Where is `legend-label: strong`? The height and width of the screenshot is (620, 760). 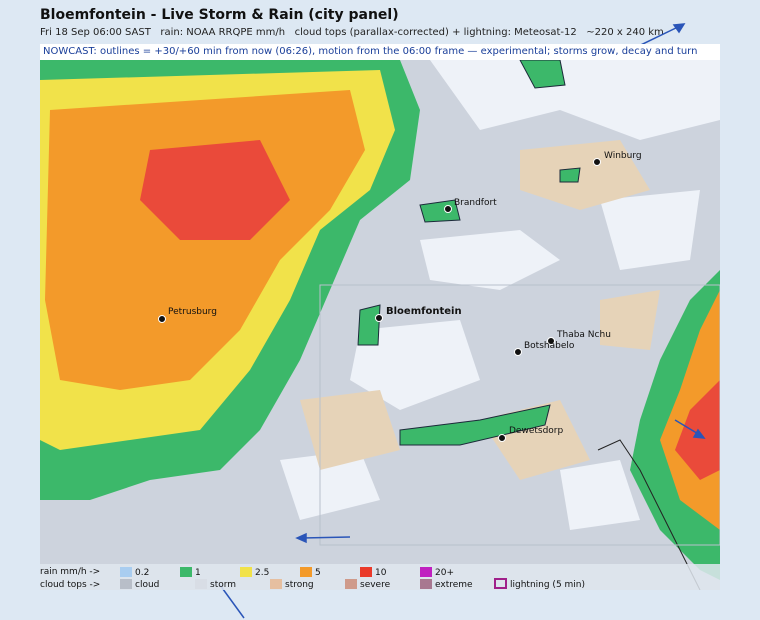
legend-label: strong is located at coordinates (299, 585).